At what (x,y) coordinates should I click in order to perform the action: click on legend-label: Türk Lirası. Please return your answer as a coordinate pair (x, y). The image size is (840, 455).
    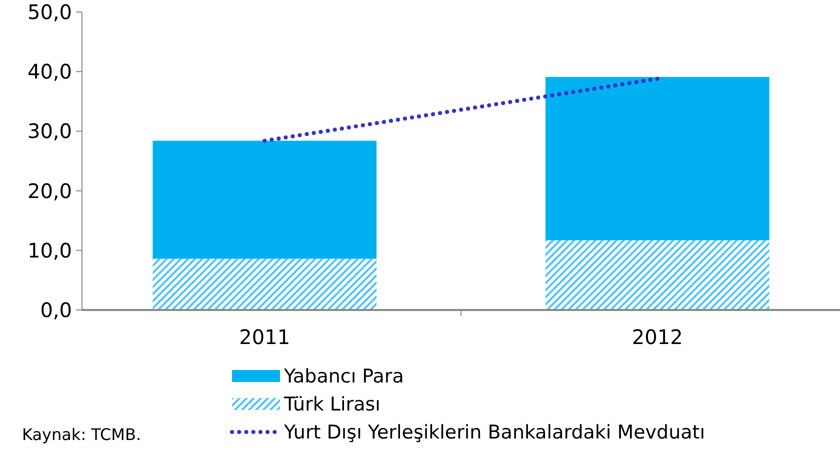
    Looking at the image, I should click on (331, 405).